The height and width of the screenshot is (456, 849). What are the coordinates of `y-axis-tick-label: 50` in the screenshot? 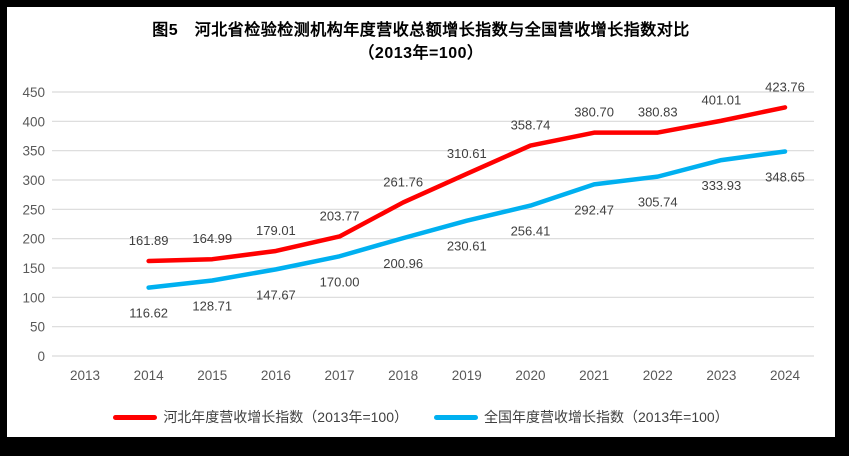 It's located at (37, 327).